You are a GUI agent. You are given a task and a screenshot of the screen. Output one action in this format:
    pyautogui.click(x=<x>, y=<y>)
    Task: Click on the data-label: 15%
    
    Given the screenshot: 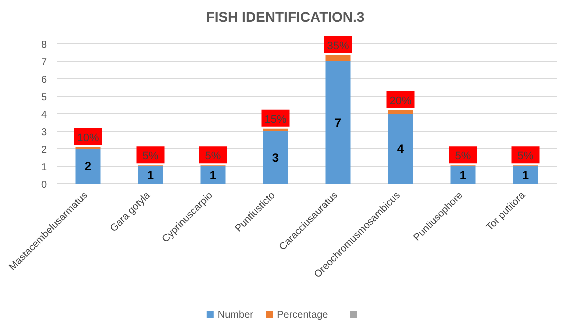 What is the action you would take?
    pyautogui.click(x=275, y=120)
    